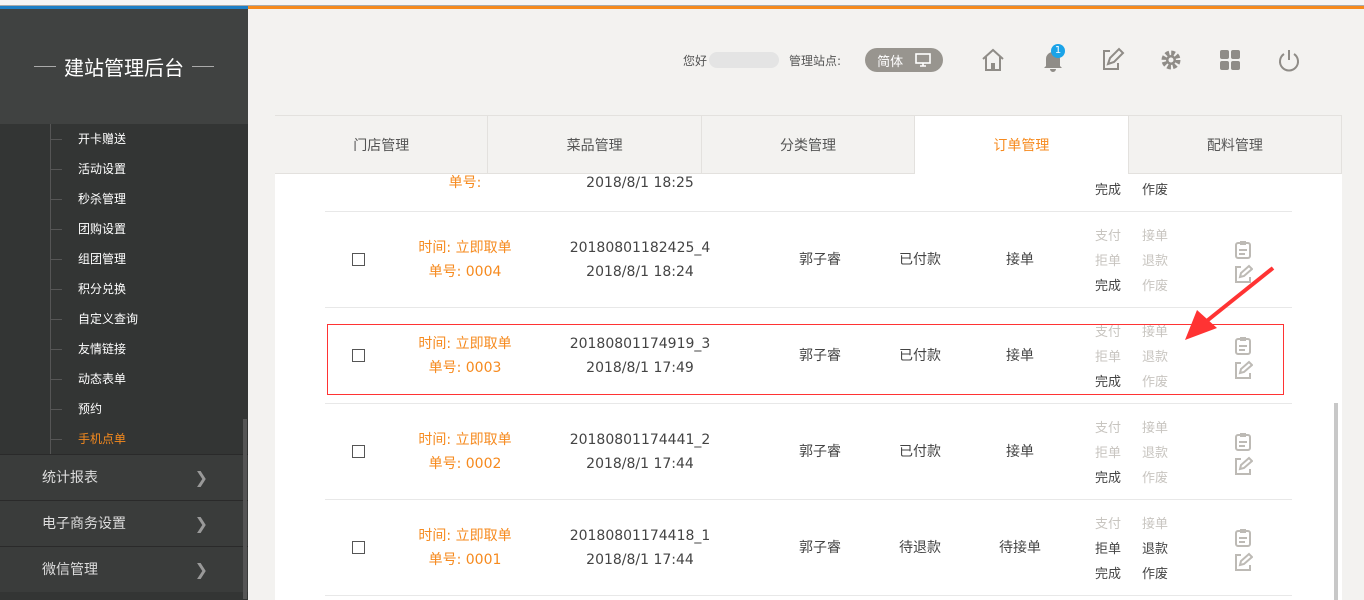 The image size is (1364, 600). Describe the element at coordinates (1230, 60) in the screenshot. I see `grid-icon` at that location.